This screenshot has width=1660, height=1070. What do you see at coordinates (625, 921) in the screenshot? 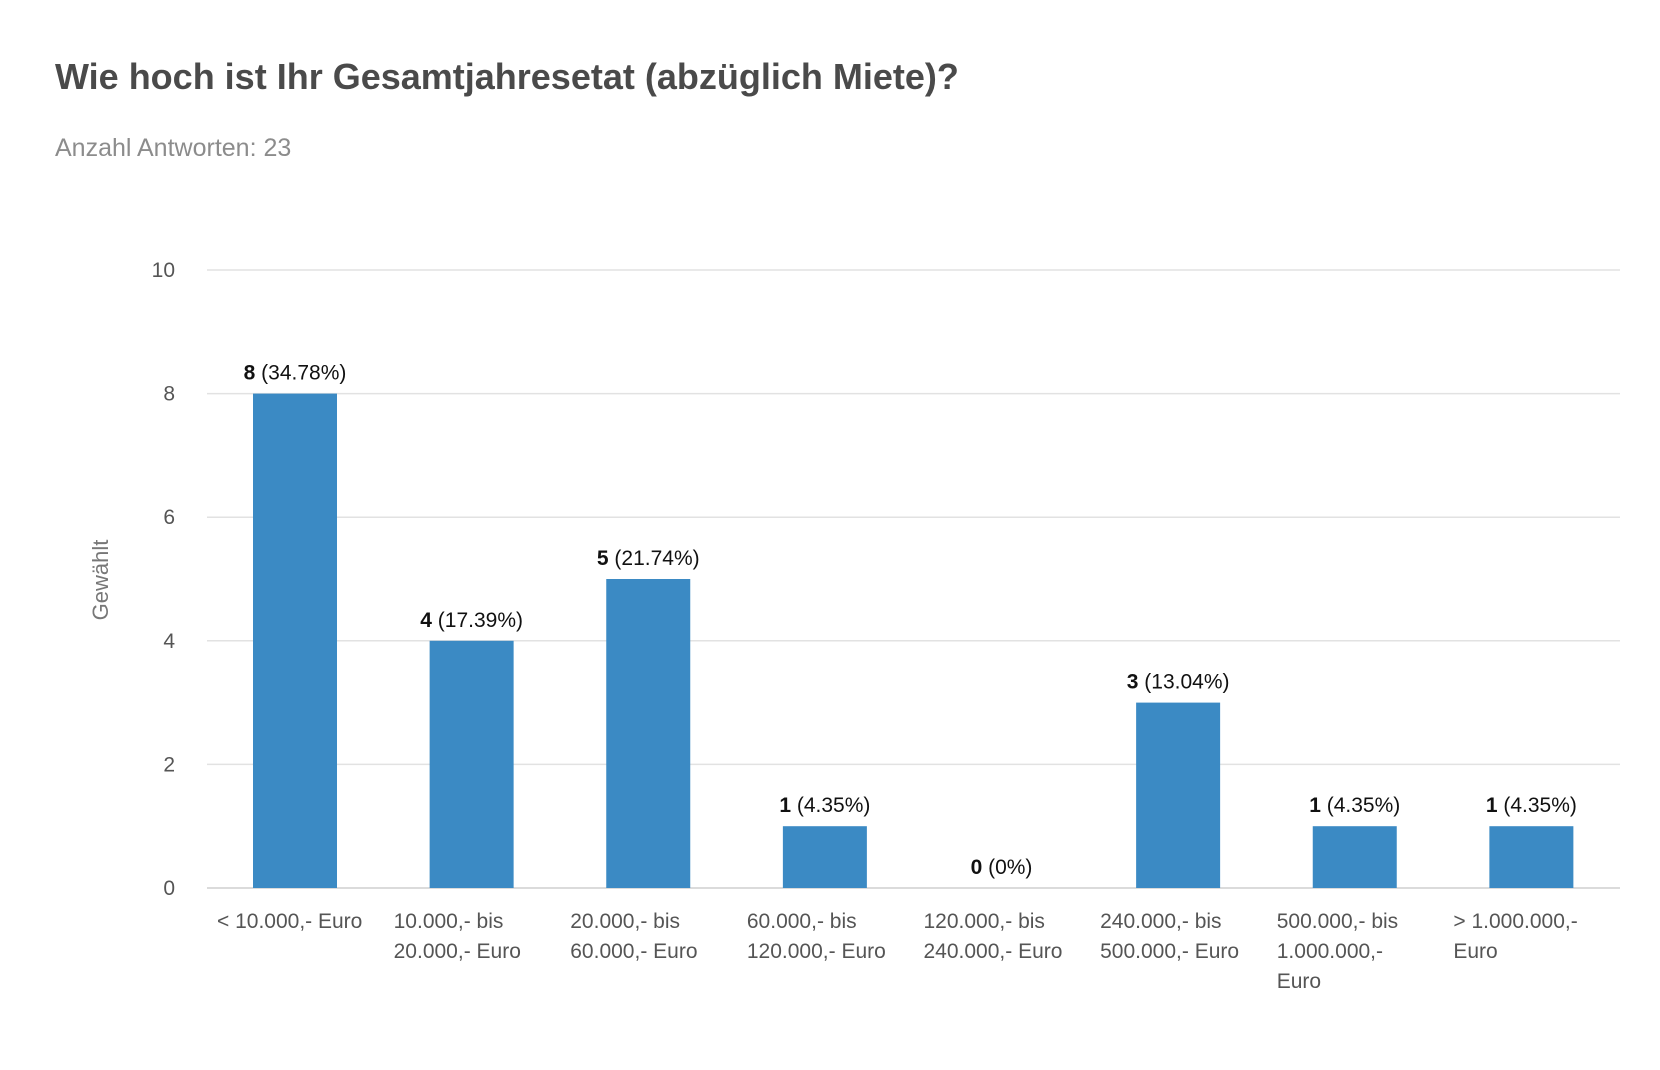
I see `category-label-line: 20.000,- bis` at bounding box center [625, 921].